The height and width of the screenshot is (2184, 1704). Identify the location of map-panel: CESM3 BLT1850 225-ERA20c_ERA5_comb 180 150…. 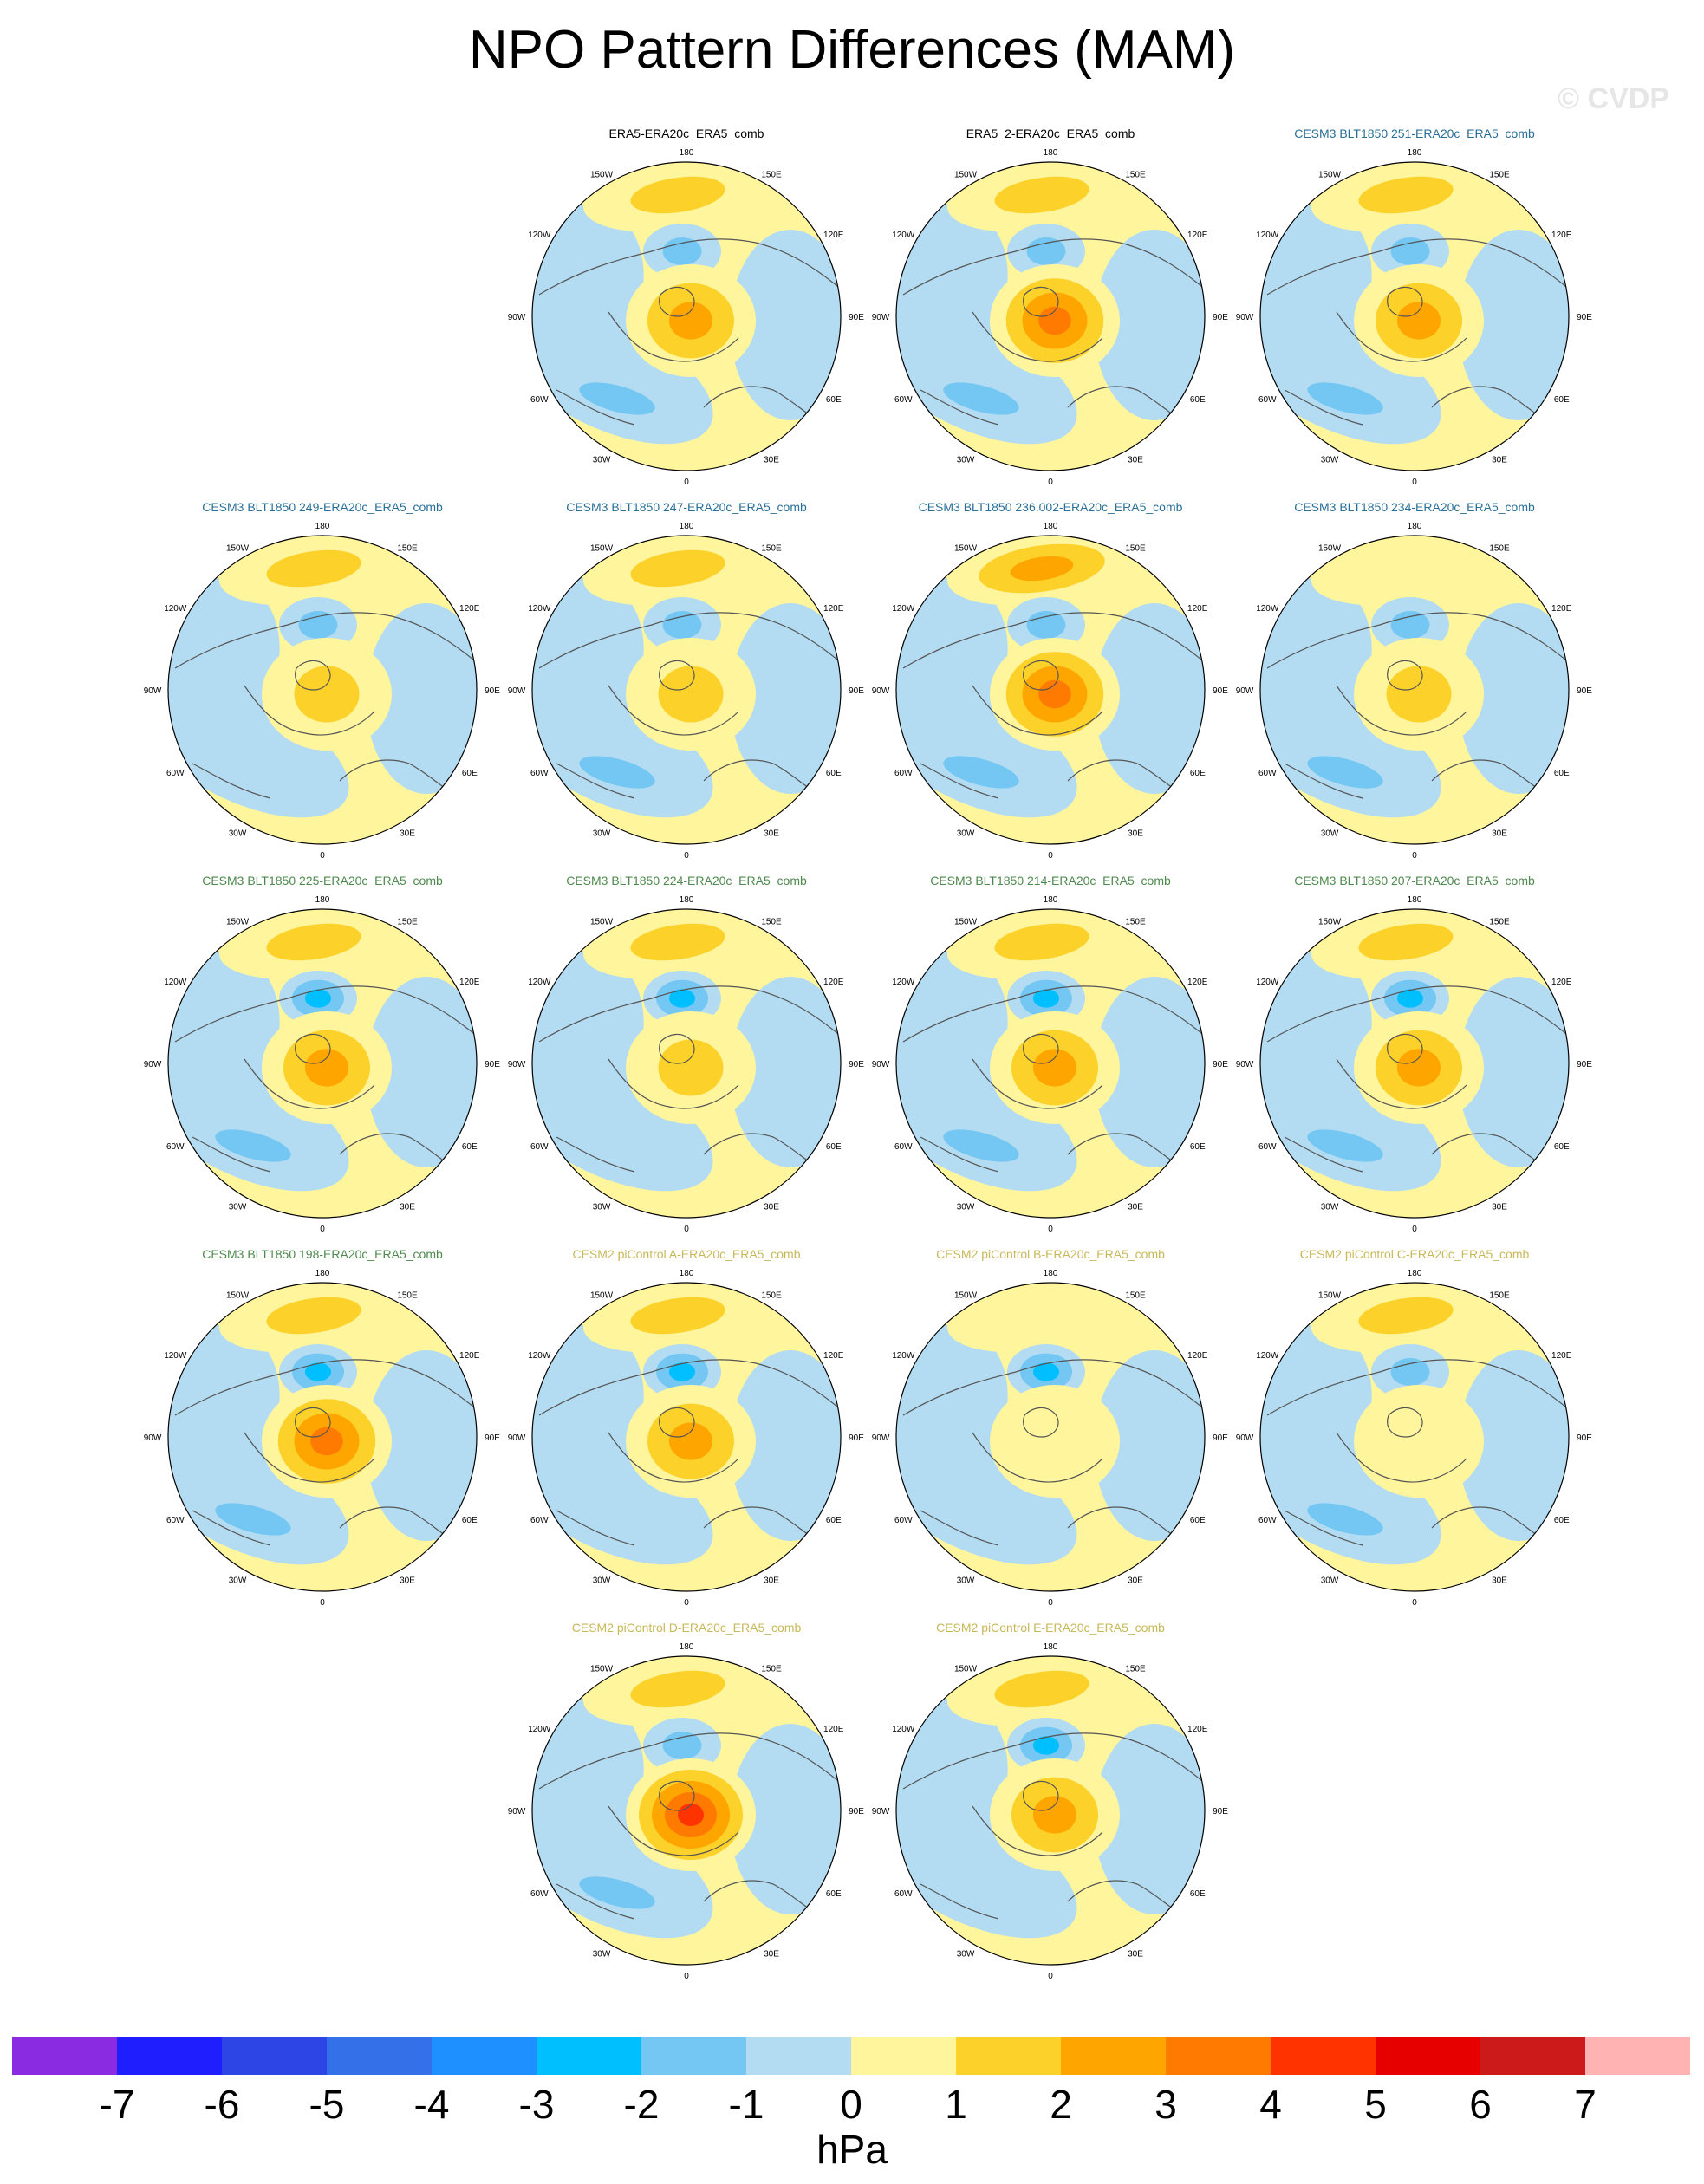
(322, 1060).